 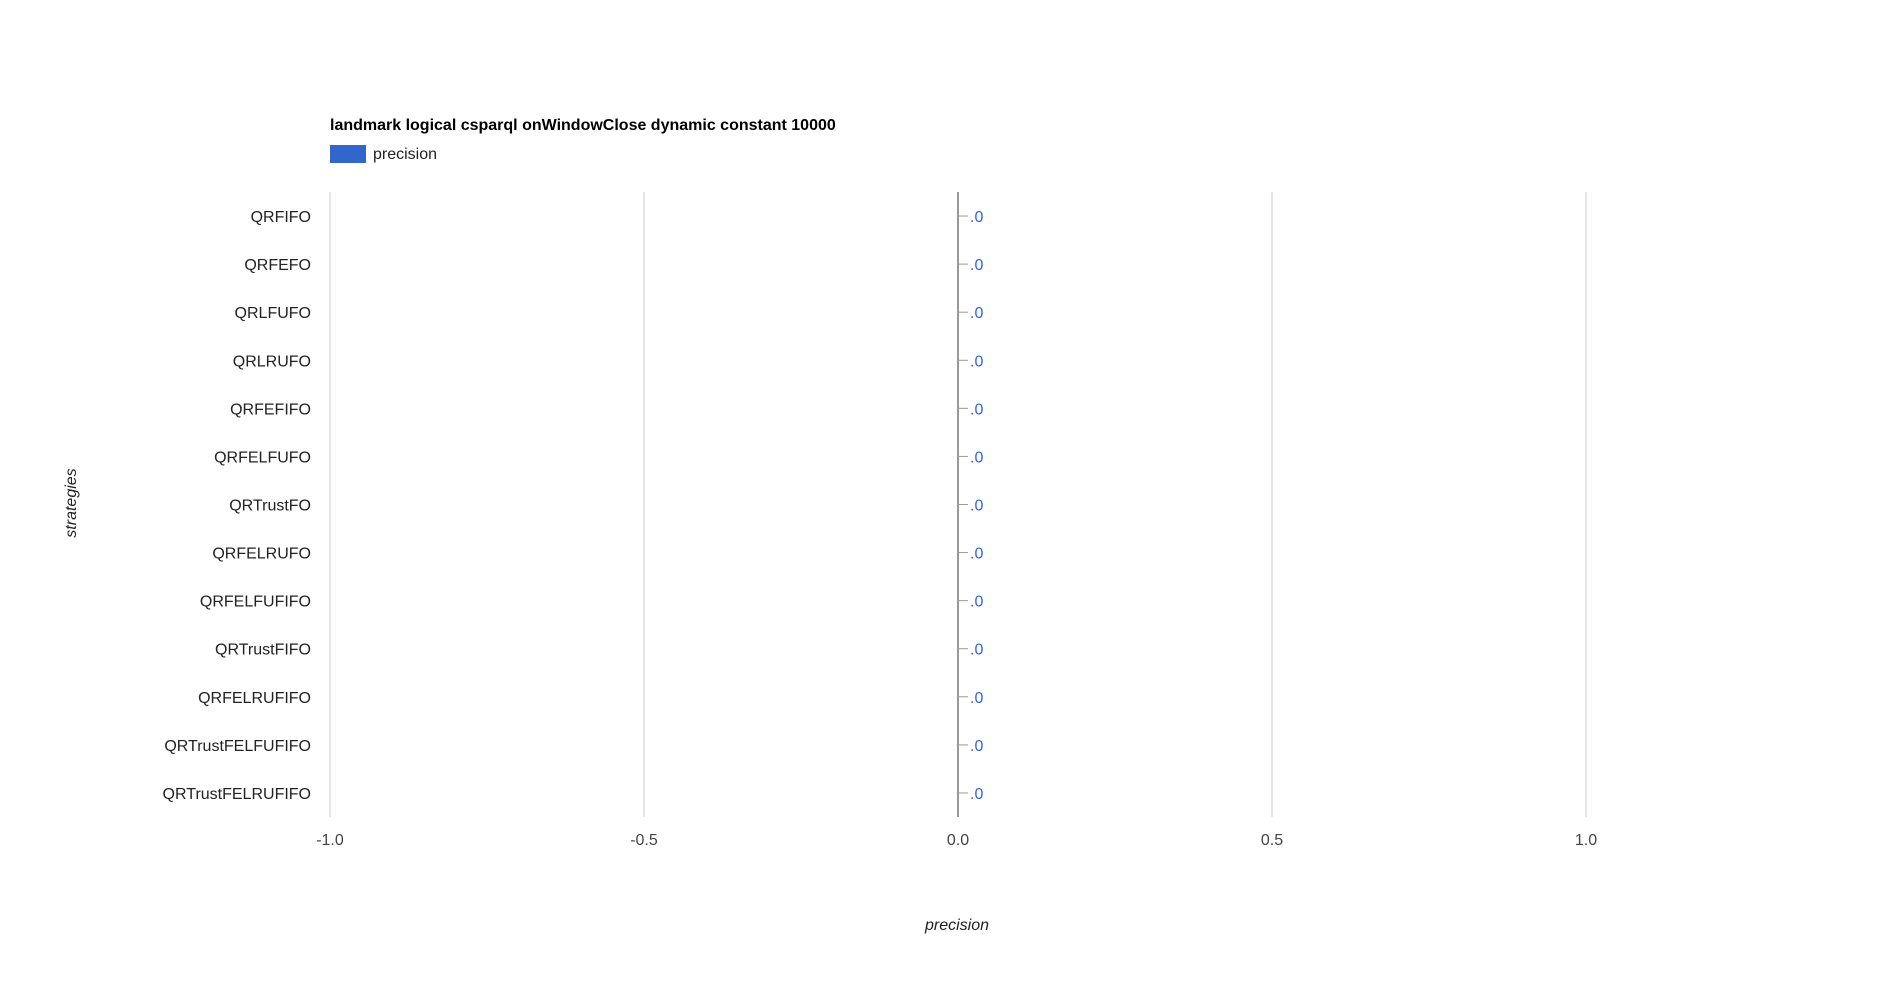 I want to click on category-label: QRTrustFO, so click(x=270, y=506).